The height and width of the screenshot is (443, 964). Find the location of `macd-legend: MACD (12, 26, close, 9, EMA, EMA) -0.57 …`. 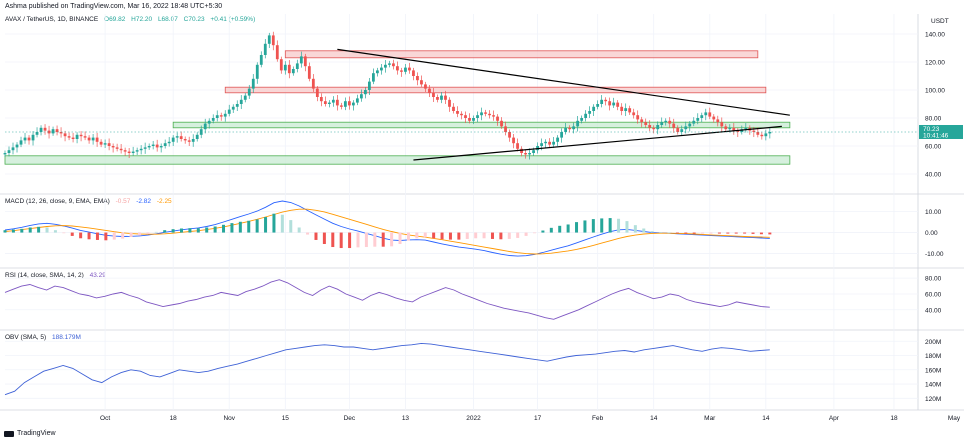

macd-legend: MACD (12, 26, close, 9, EMA, EMA) -0.57 … is located at coordinates (90, 201).